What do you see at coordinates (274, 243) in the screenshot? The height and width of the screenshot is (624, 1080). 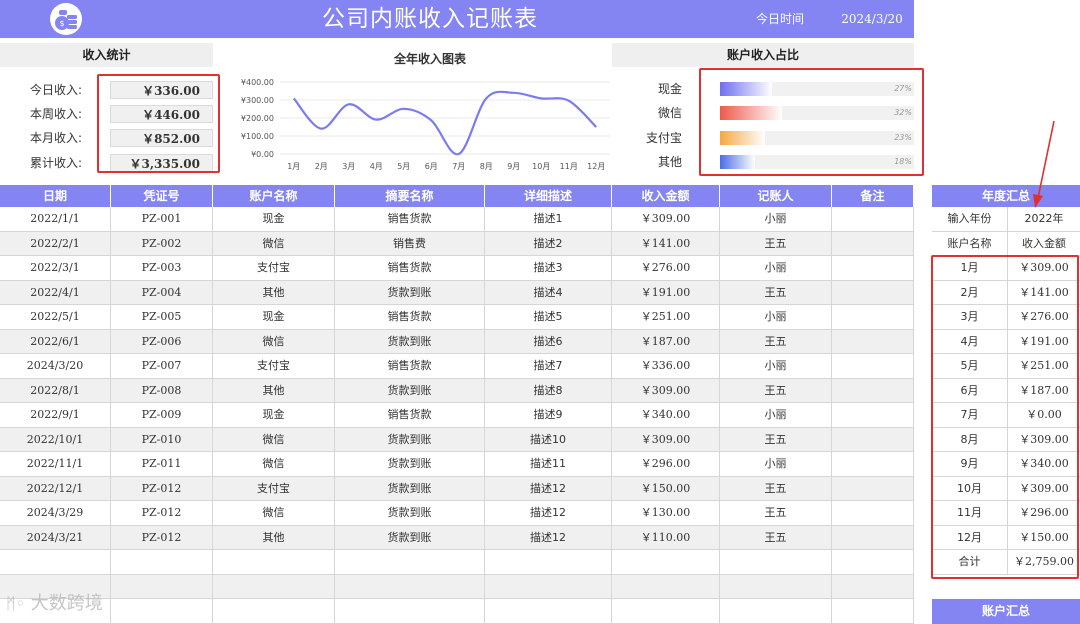 I see `cell-account: 微信` at bounding box center [274, 243].